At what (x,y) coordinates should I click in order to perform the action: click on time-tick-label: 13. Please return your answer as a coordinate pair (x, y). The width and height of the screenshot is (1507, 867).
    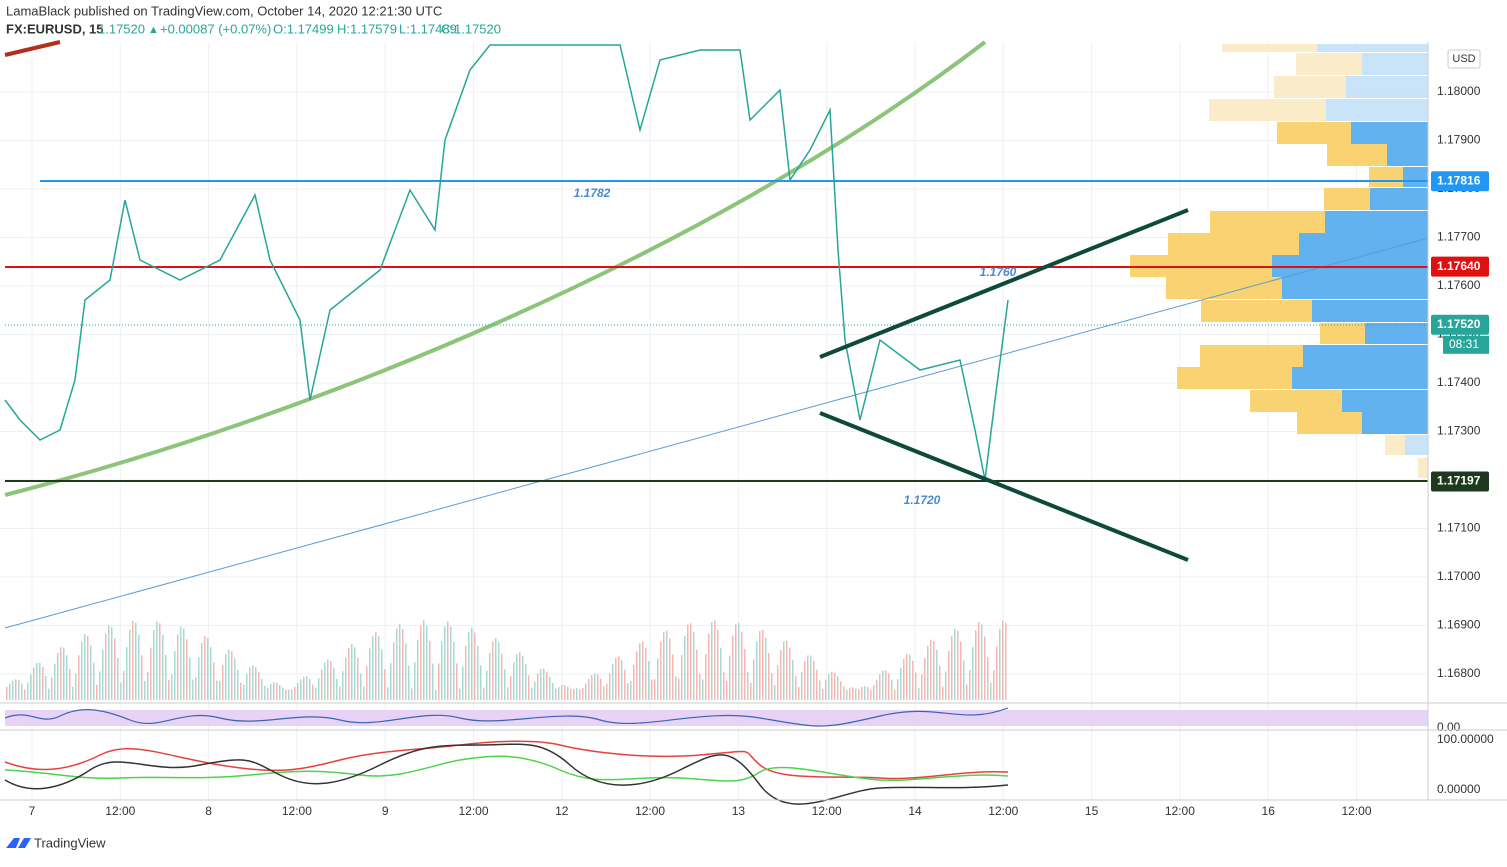
    Looking at the image, I should click on (739, 811).